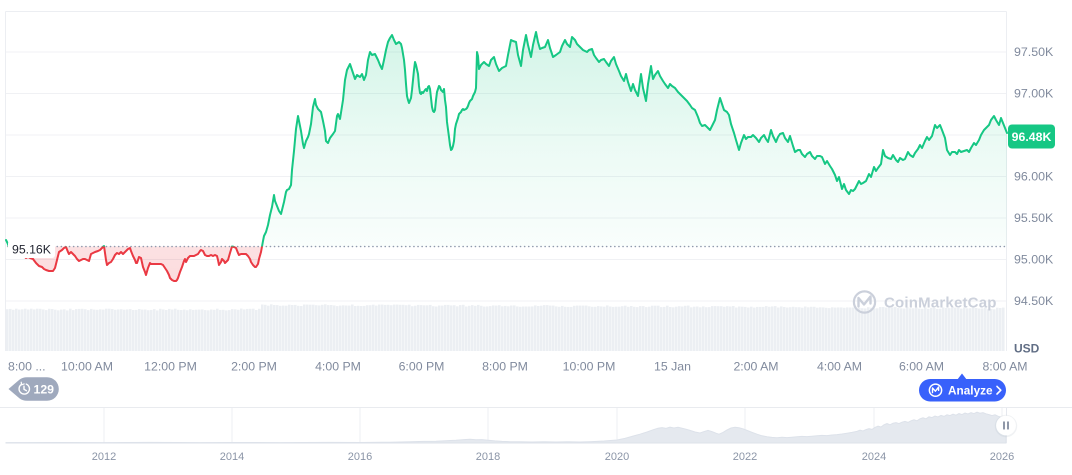  What do you see at coordinates (44, 389) in the screenshot?
I see `svg-text: 129` at bounding box center [44, 389].